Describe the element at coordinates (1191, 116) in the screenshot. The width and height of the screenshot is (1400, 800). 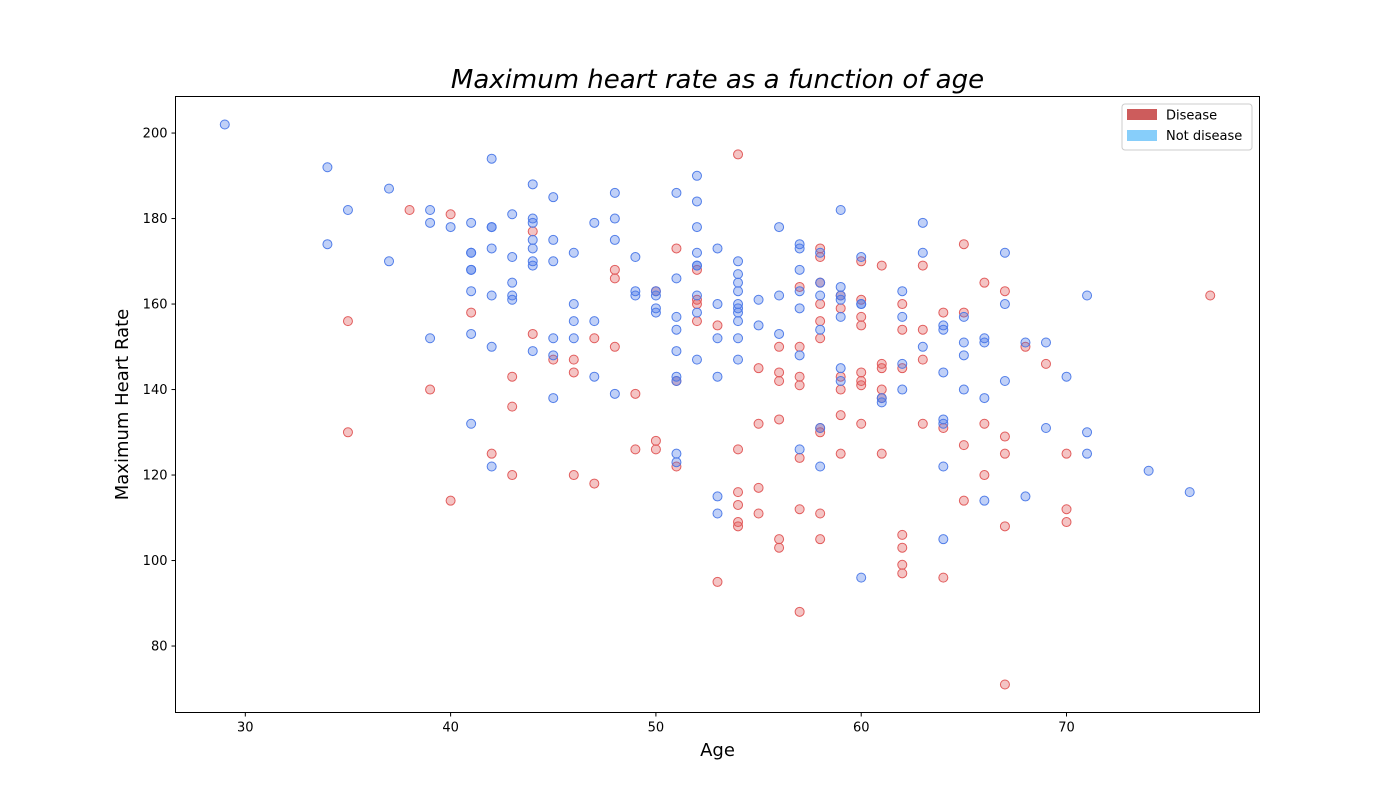
I see `legend-label-disease: Disease` at that location.